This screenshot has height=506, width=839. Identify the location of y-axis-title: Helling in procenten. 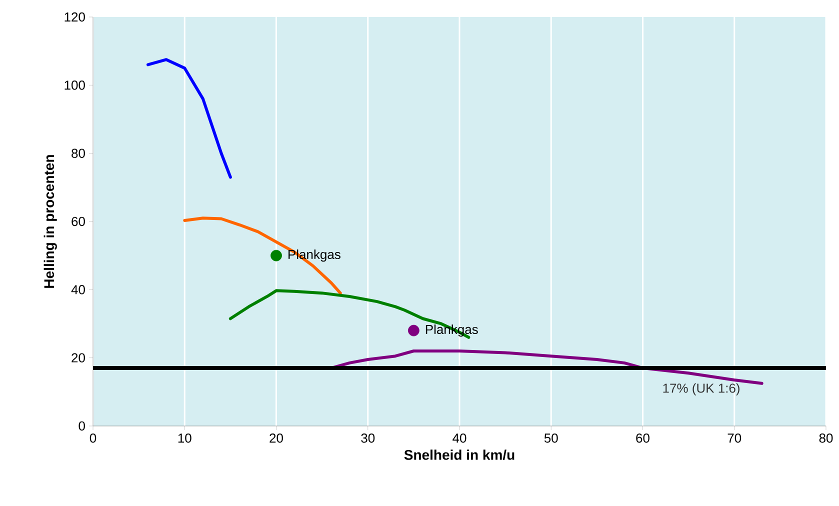
(50, 221).